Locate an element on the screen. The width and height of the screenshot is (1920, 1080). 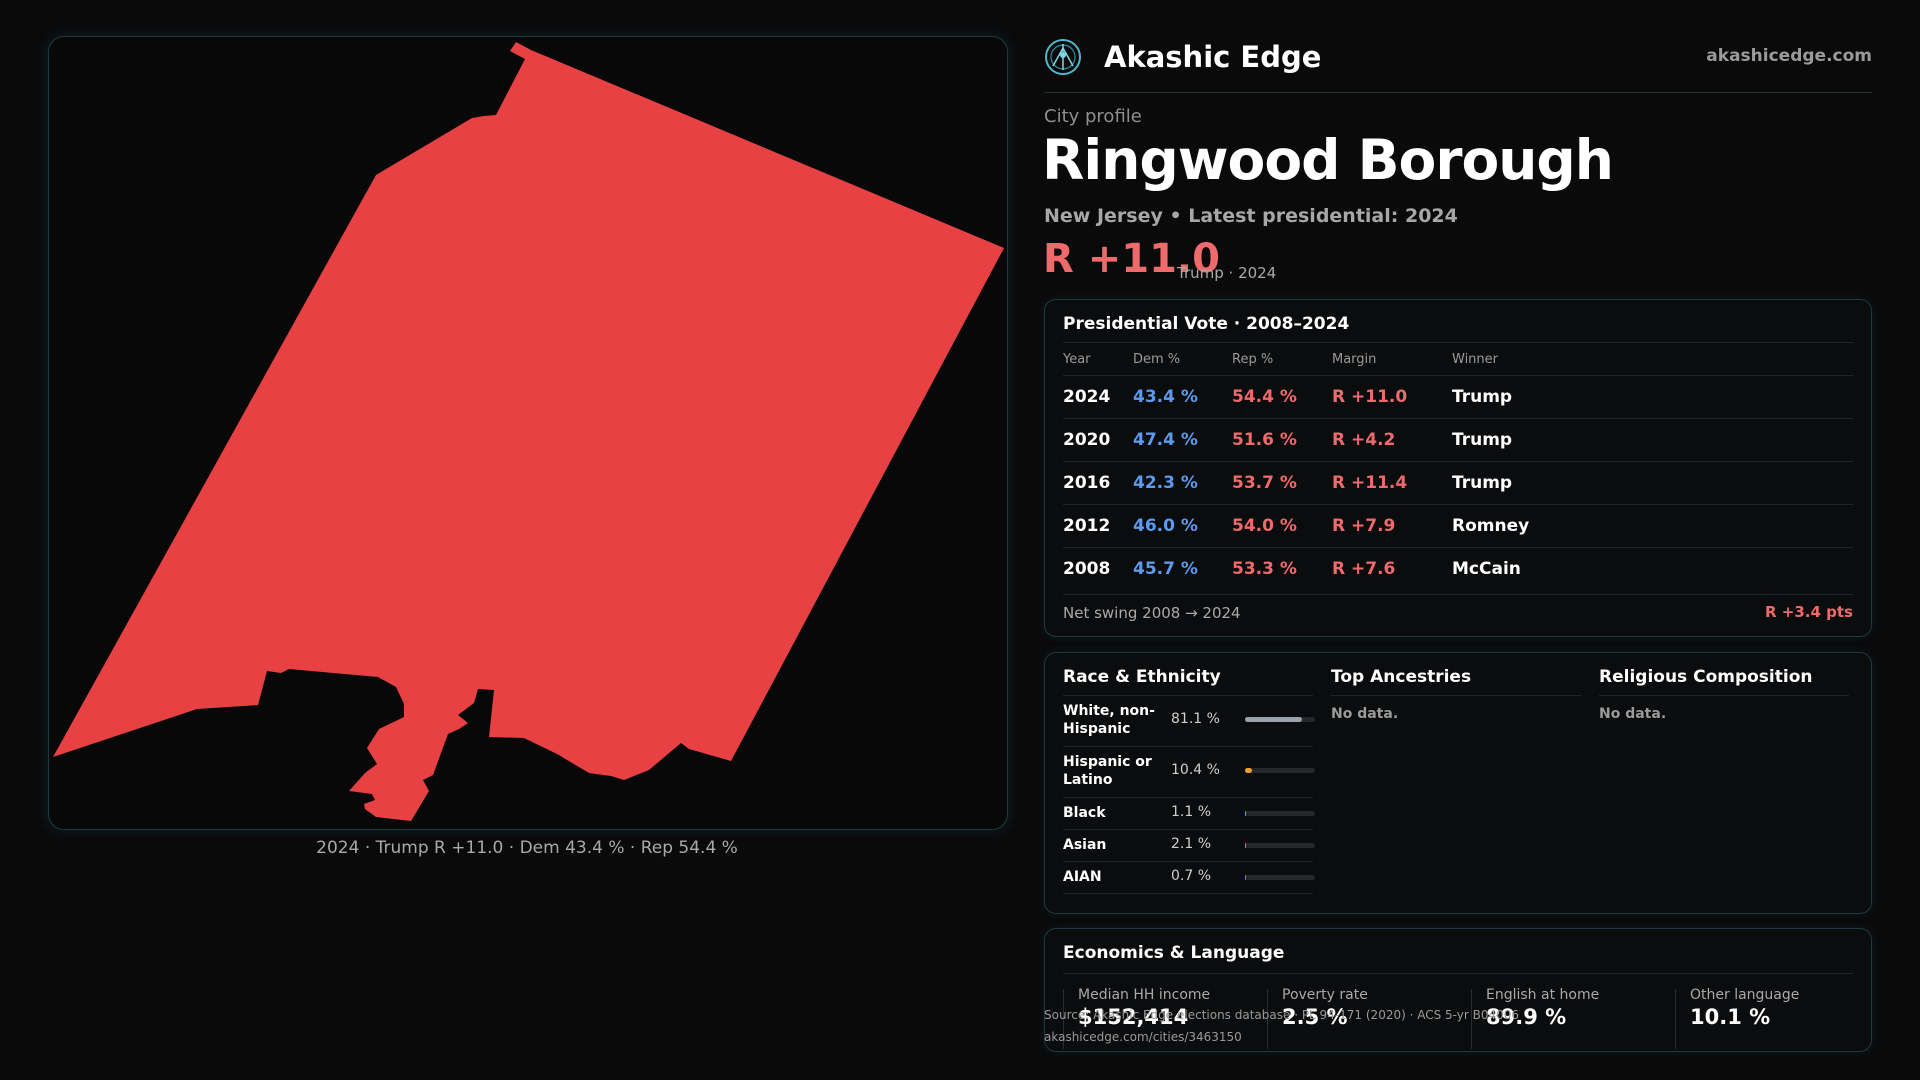
stat-median-income: Median HH income $152,414 is located at coordinates (1165, 1018).